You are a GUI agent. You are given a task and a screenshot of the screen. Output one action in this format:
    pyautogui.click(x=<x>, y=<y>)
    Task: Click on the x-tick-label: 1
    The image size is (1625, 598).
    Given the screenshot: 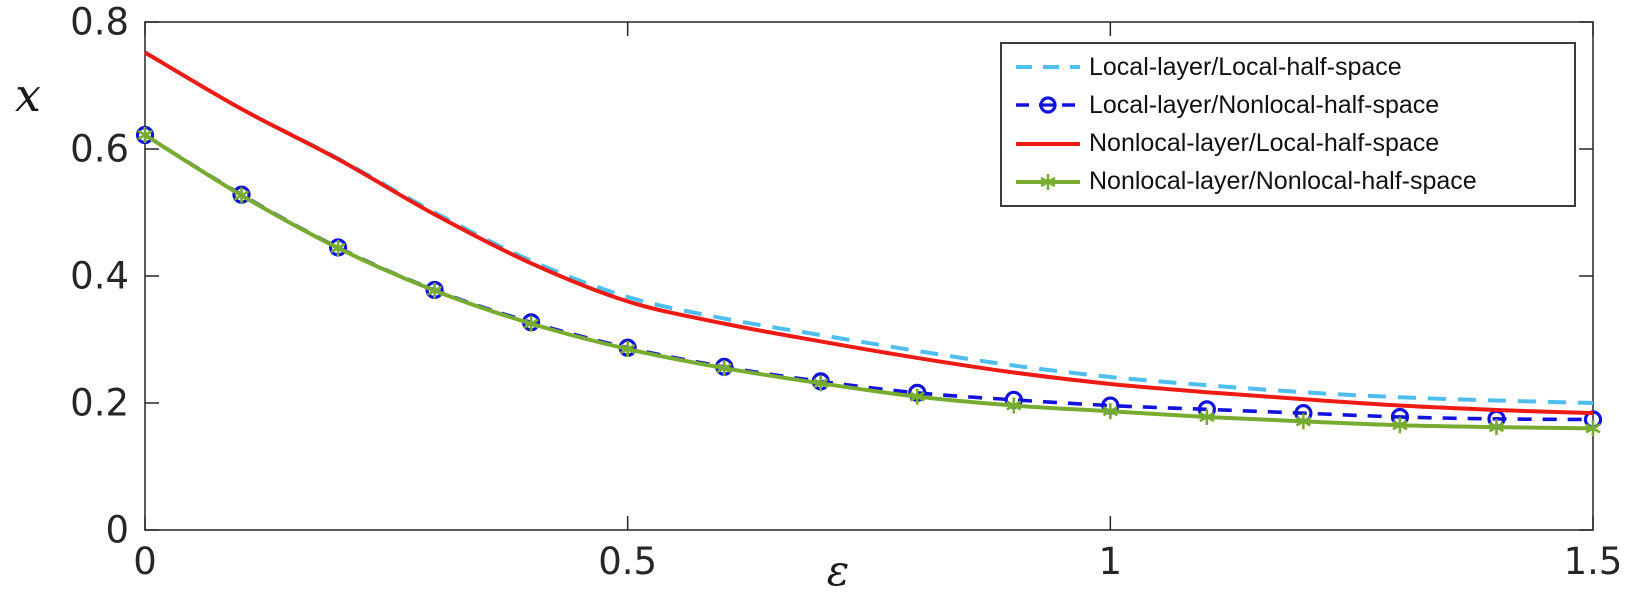 What is the action you would take?
    pyautogui.click(x=1111, y=561)
    